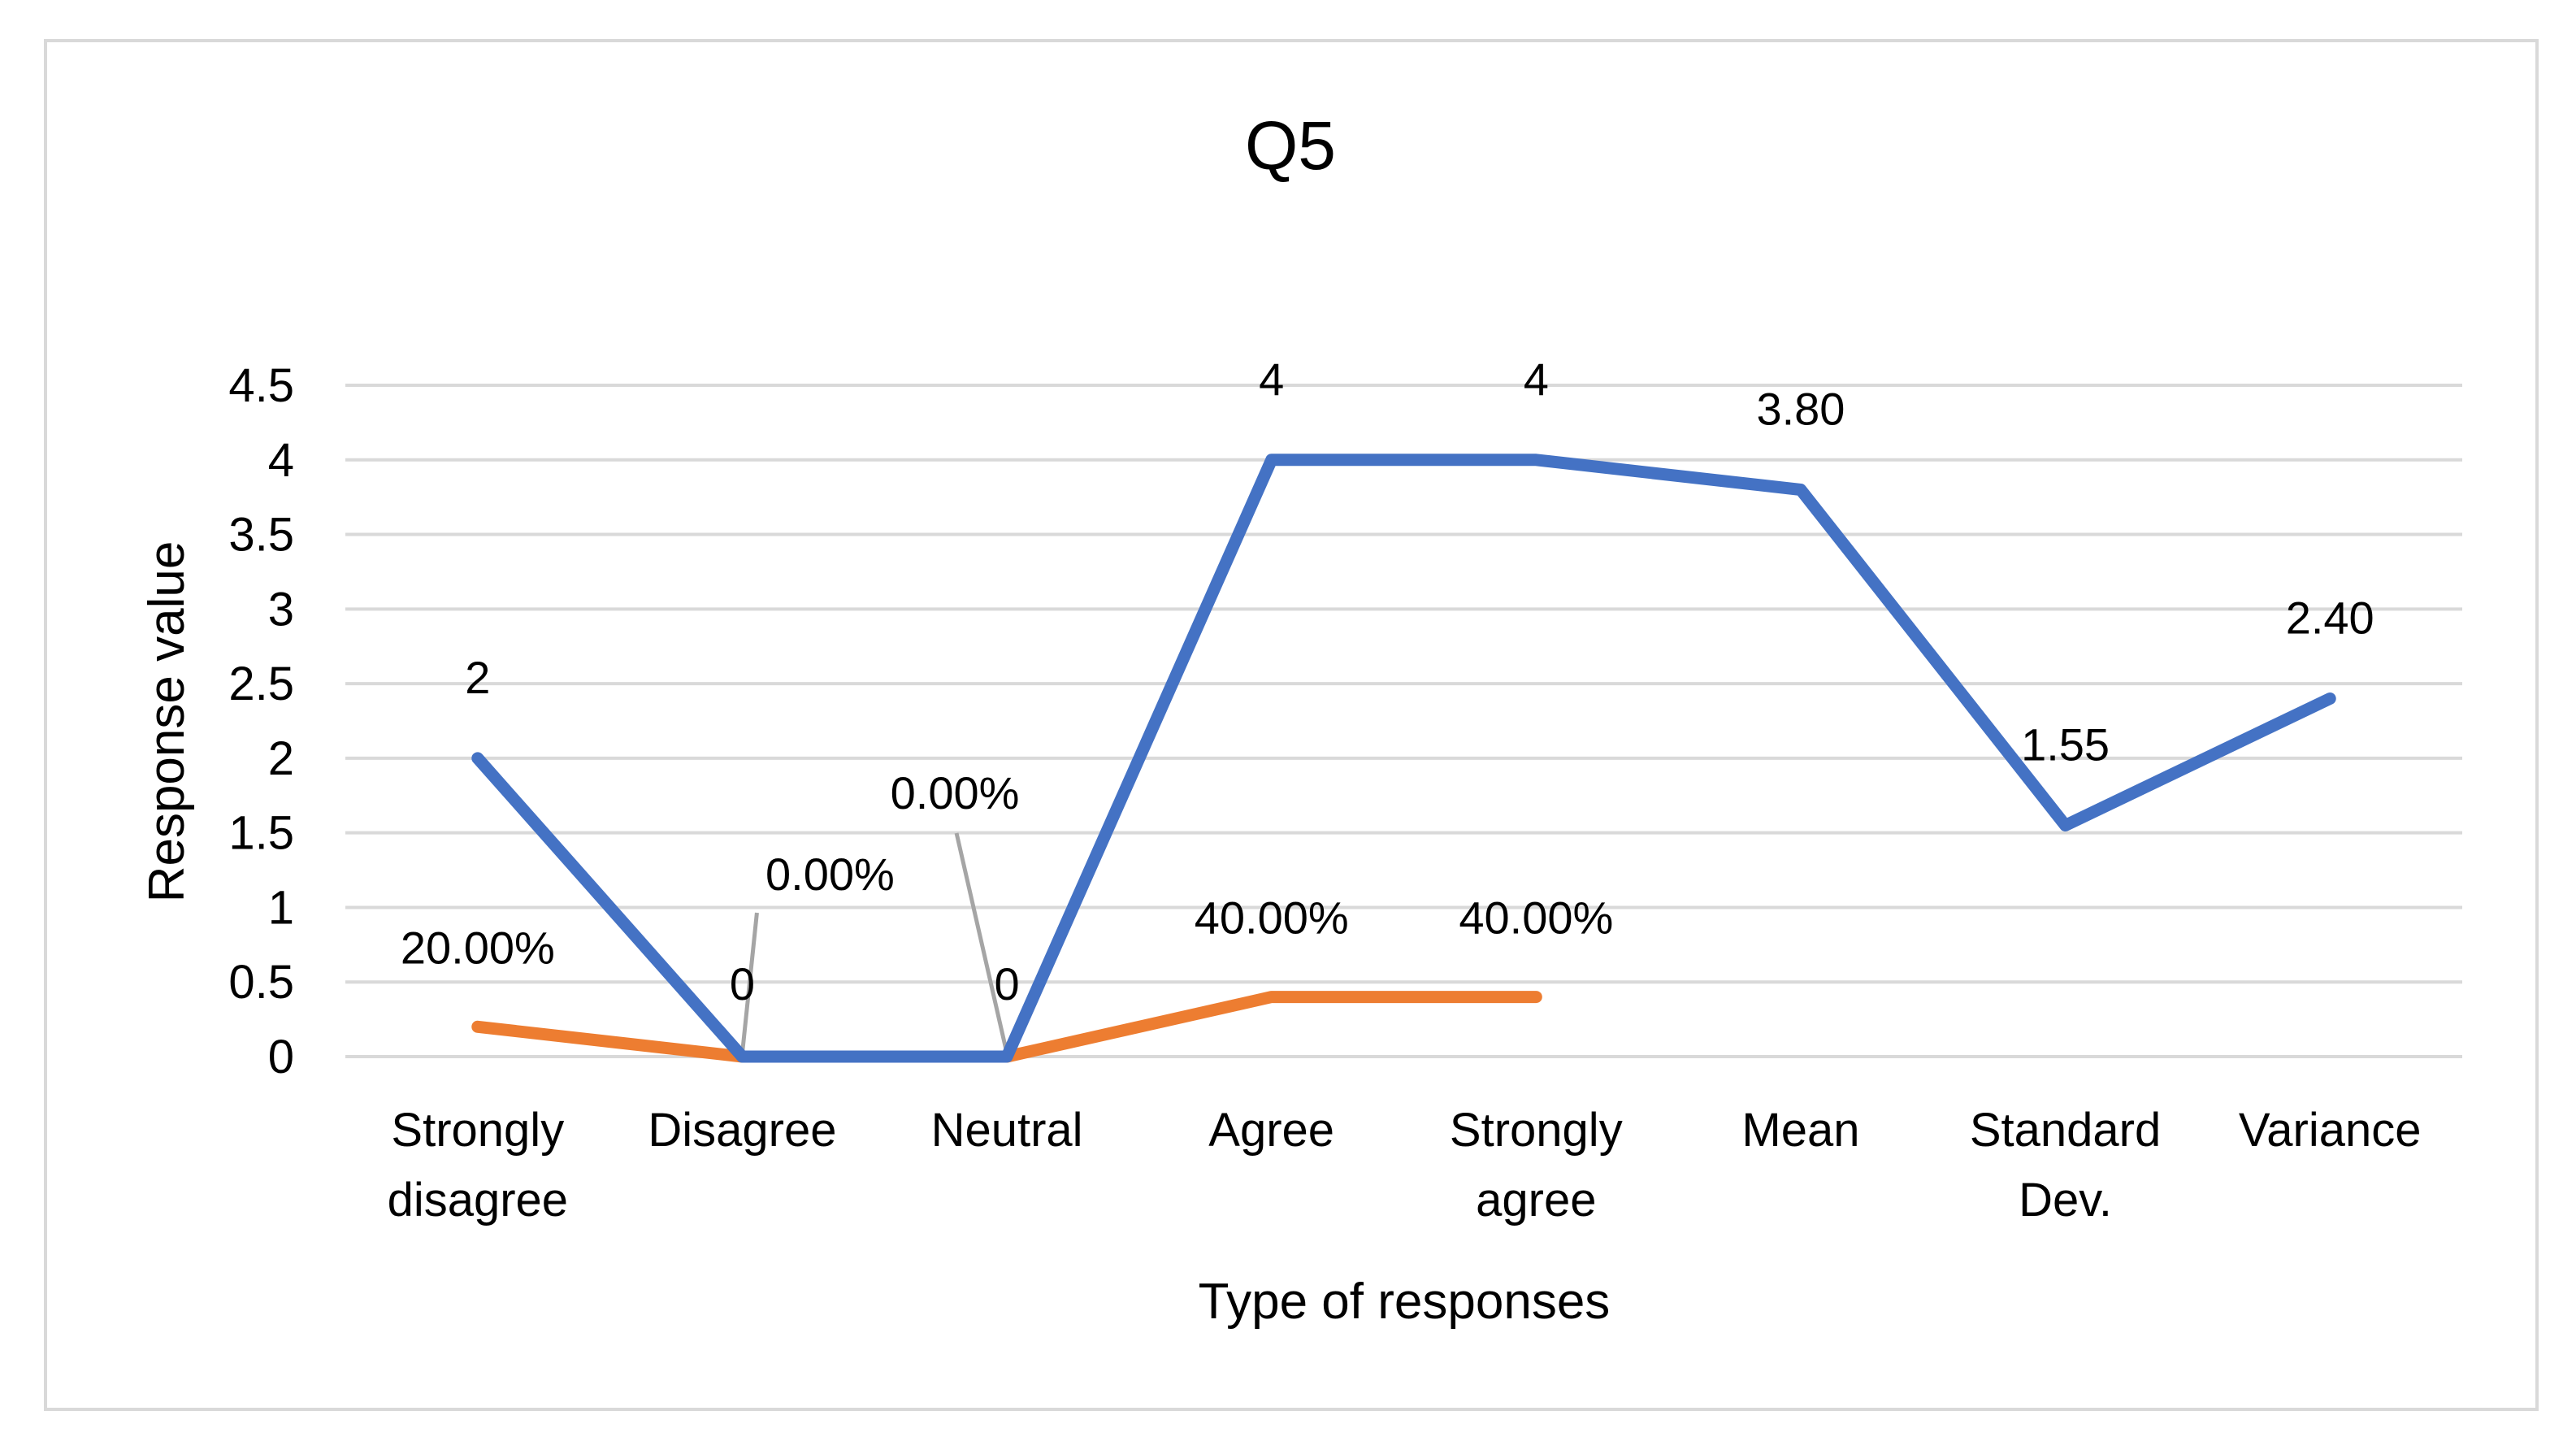 Image resolution: width=2576 pixels, height=1450 pixels. What do you see at coordinates (167, 722) in the screenshot?
I see `y-axis-title: Response value` at bounding box center [167, 722].